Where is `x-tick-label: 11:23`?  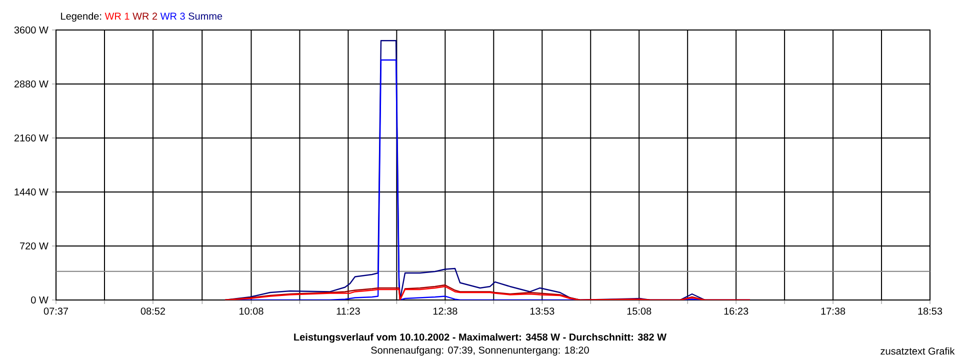 x-tick-label: 11:23 is located at coordinates (348, 311).